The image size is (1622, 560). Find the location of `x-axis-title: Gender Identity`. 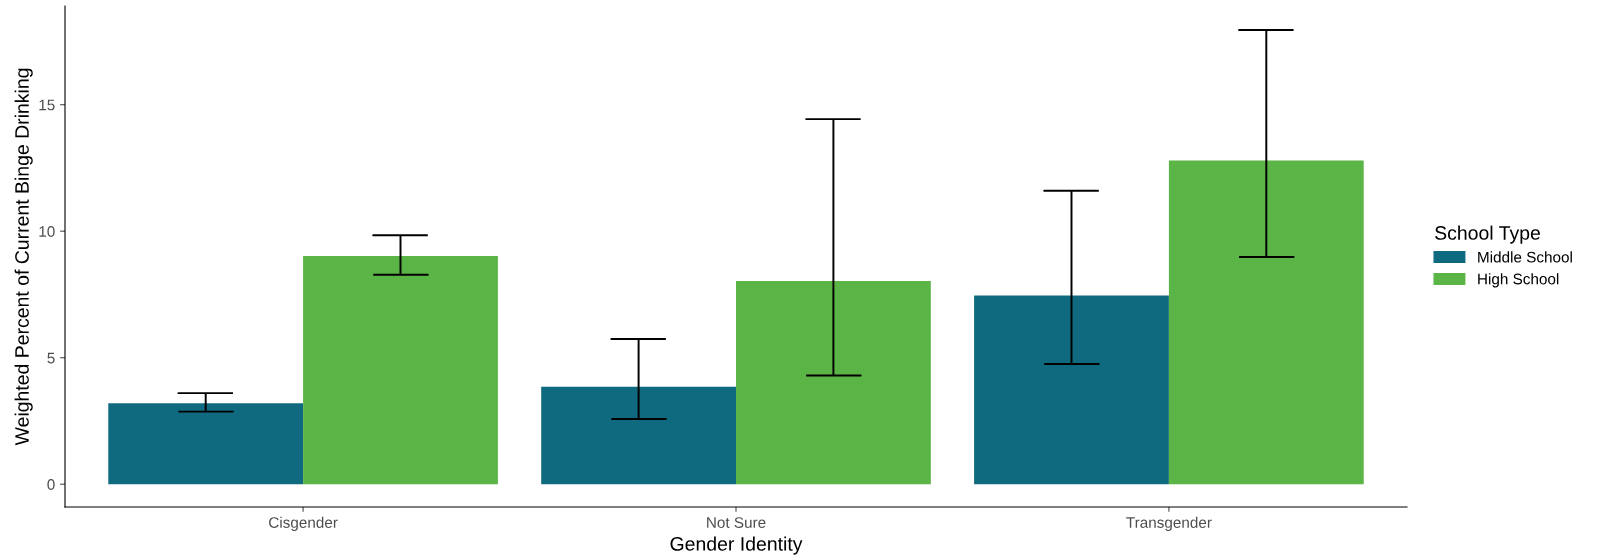

x-axis-title: Gender Identity is located at coordinates (736, 545).